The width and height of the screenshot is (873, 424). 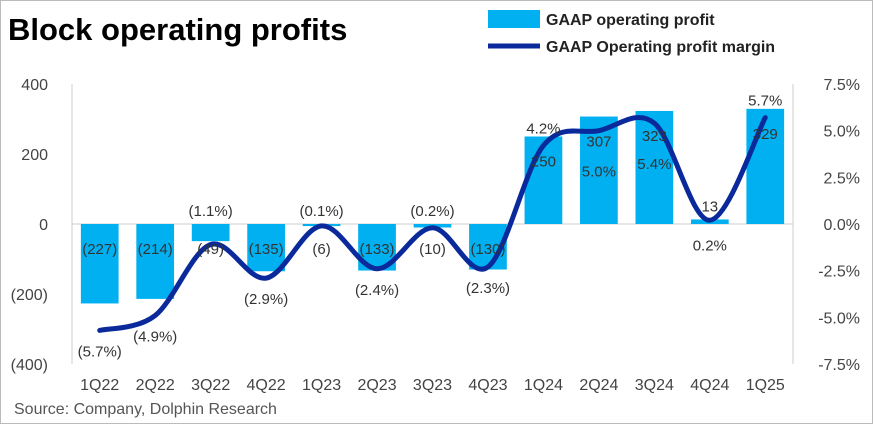 What do you see at coordinates (842, 178) in the screenshot?
I see `right-tick-label: 2.5%` at bounding box center [842, 178].